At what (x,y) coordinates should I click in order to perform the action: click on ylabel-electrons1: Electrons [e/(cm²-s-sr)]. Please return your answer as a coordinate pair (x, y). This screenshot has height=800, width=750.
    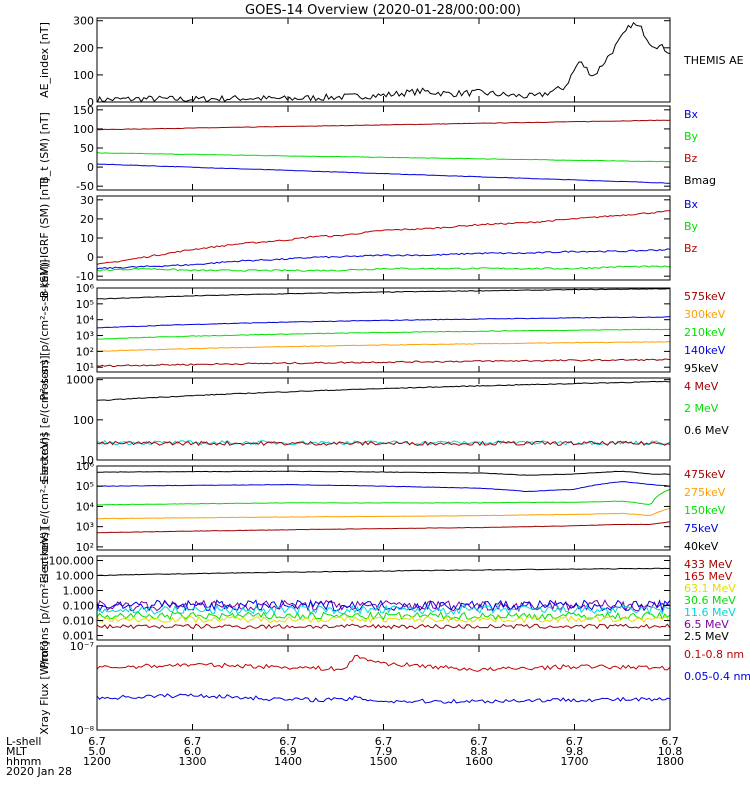
    Looking at the image, I should click on (44, 418).